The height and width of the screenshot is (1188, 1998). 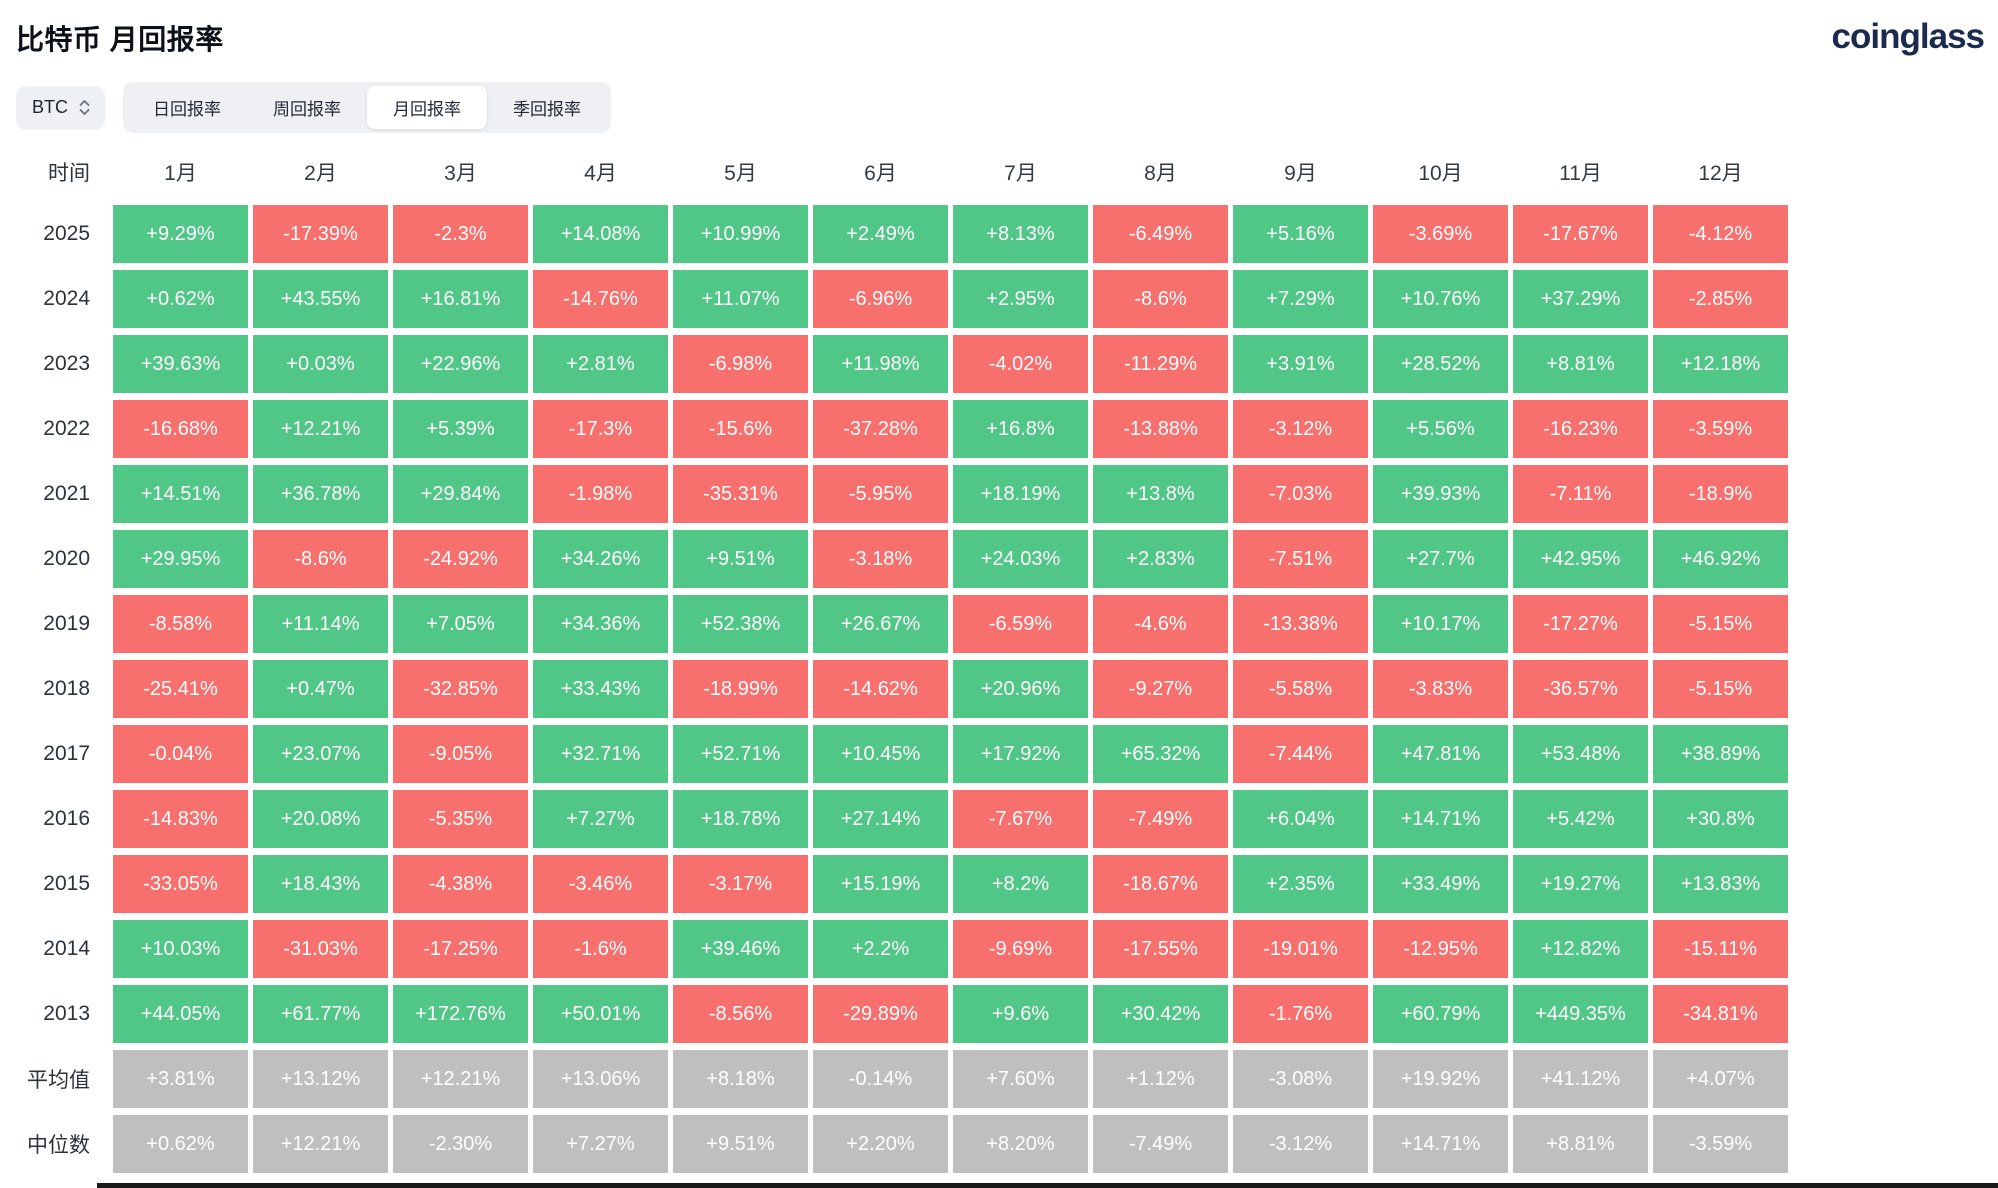 I want to click on return-cell: -8.6%, so click(x=320, y=559).